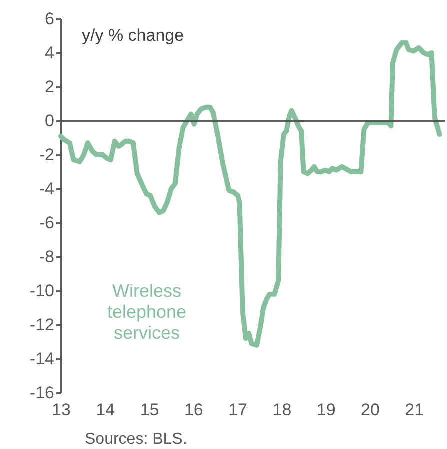  I want to click on y-tick-label: 6, so click(49, 19).